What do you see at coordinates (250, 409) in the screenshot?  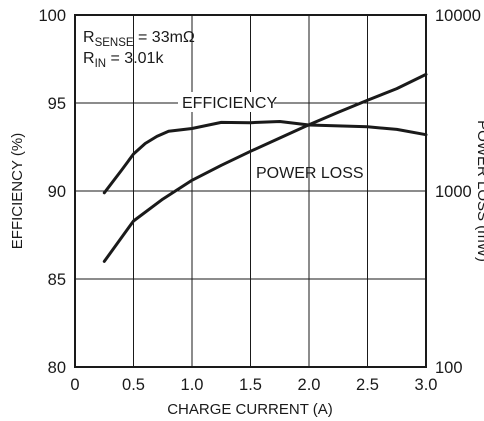 I see `x-axis-title: CHARGE CURRENT (A)` at bounding box center [250, 409].